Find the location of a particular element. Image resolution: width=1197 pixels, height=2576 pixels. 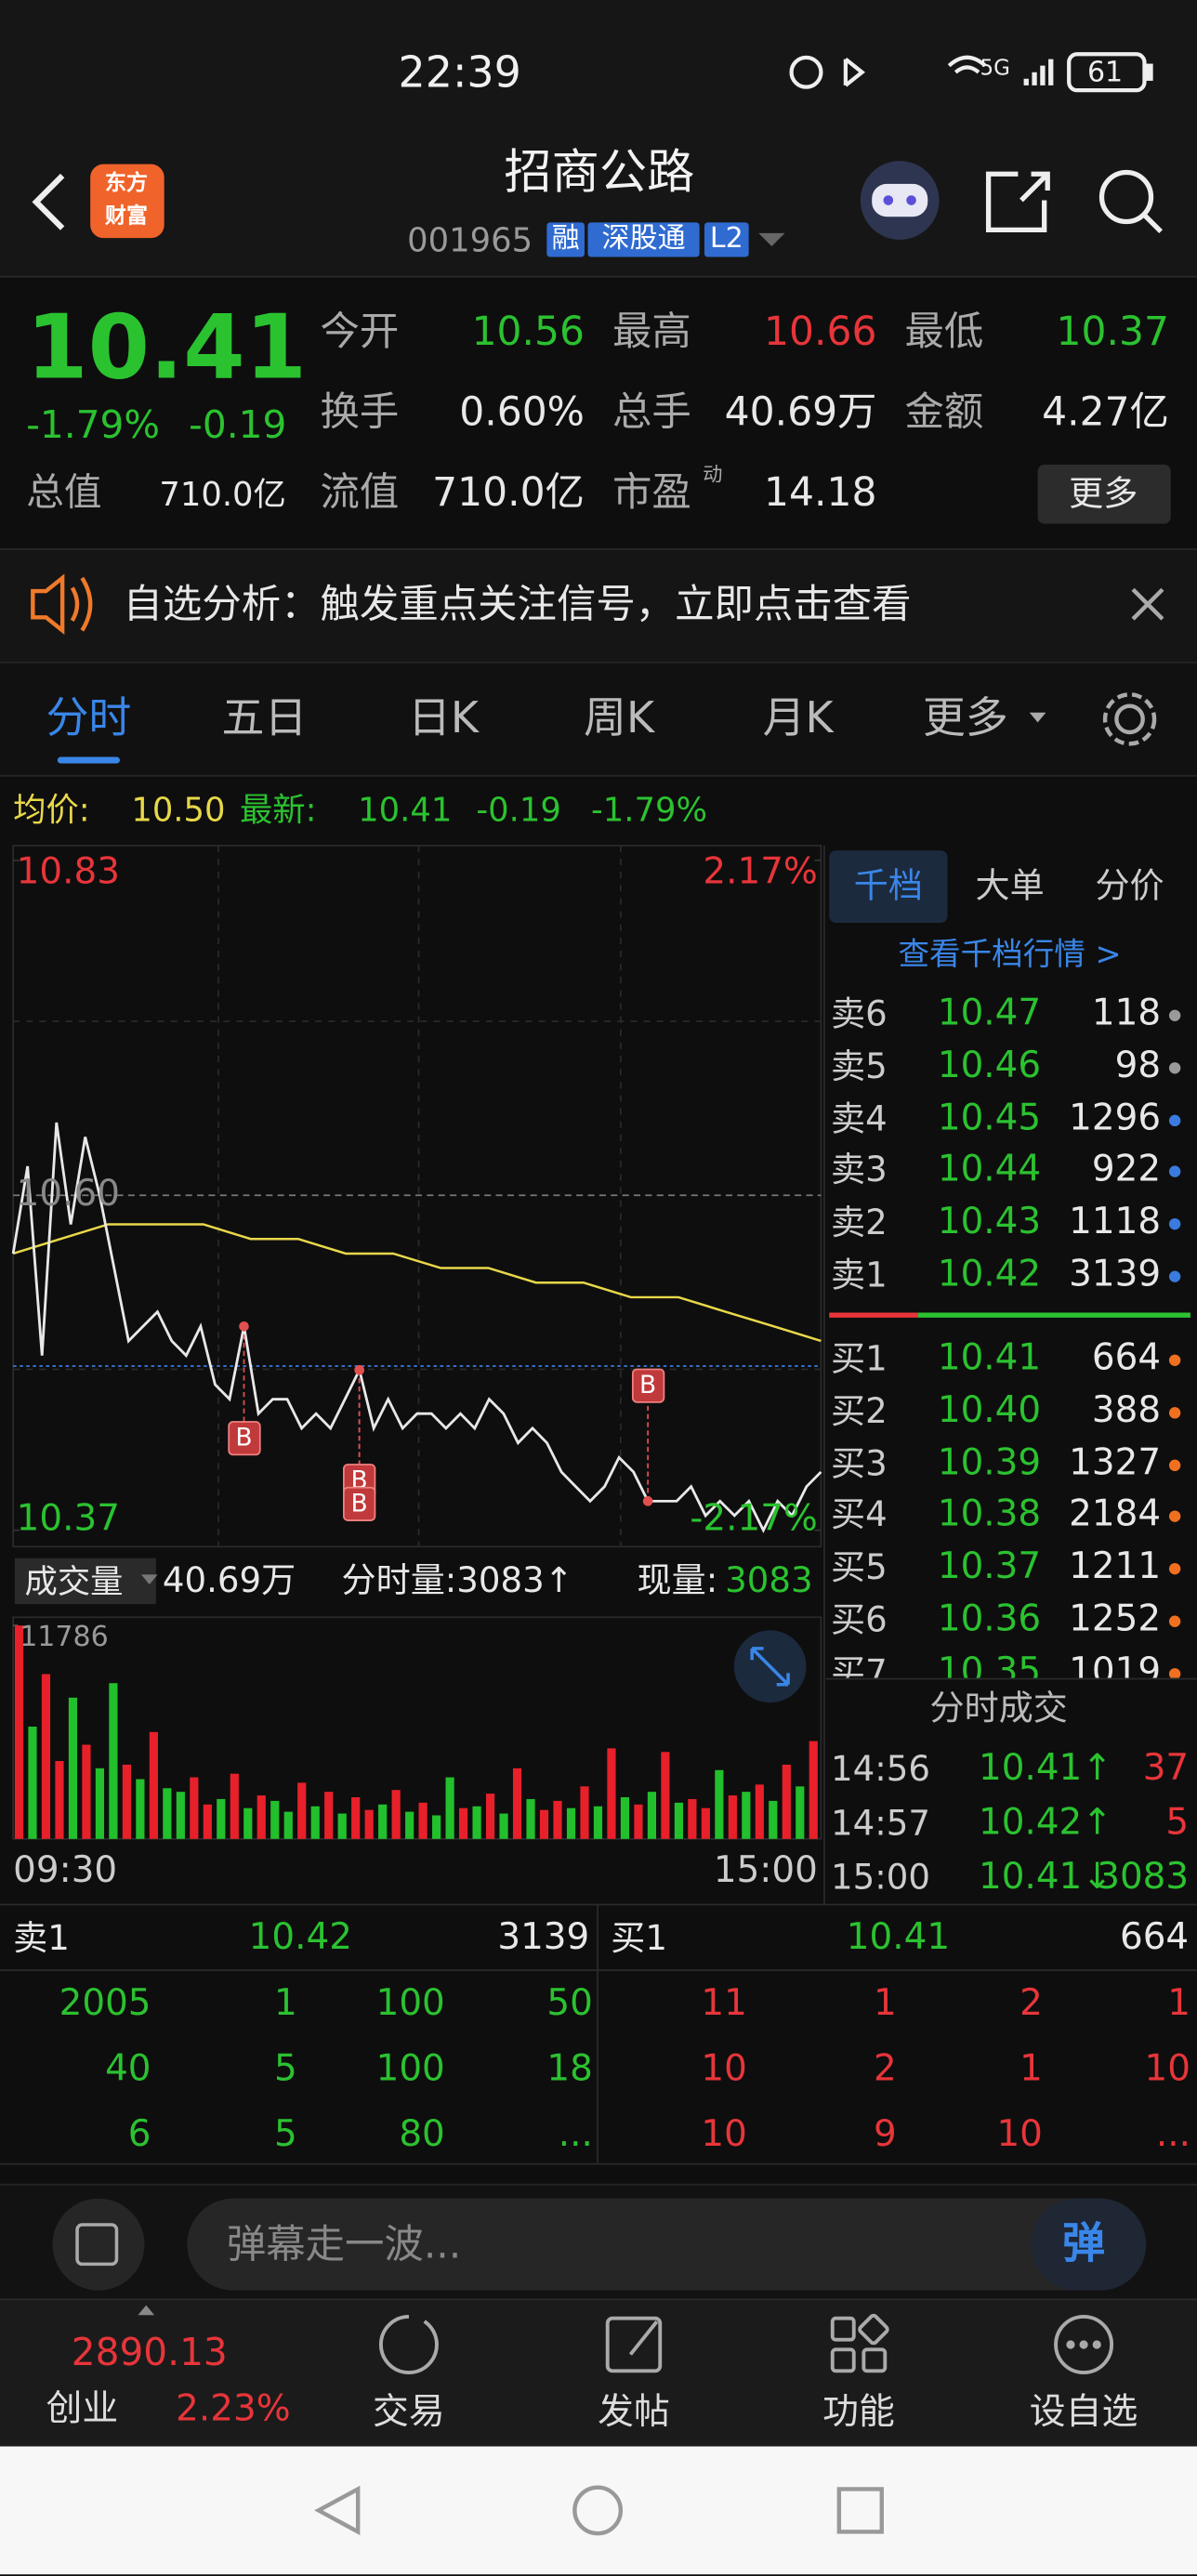

comment-input is located at coordinates (667, 2244).